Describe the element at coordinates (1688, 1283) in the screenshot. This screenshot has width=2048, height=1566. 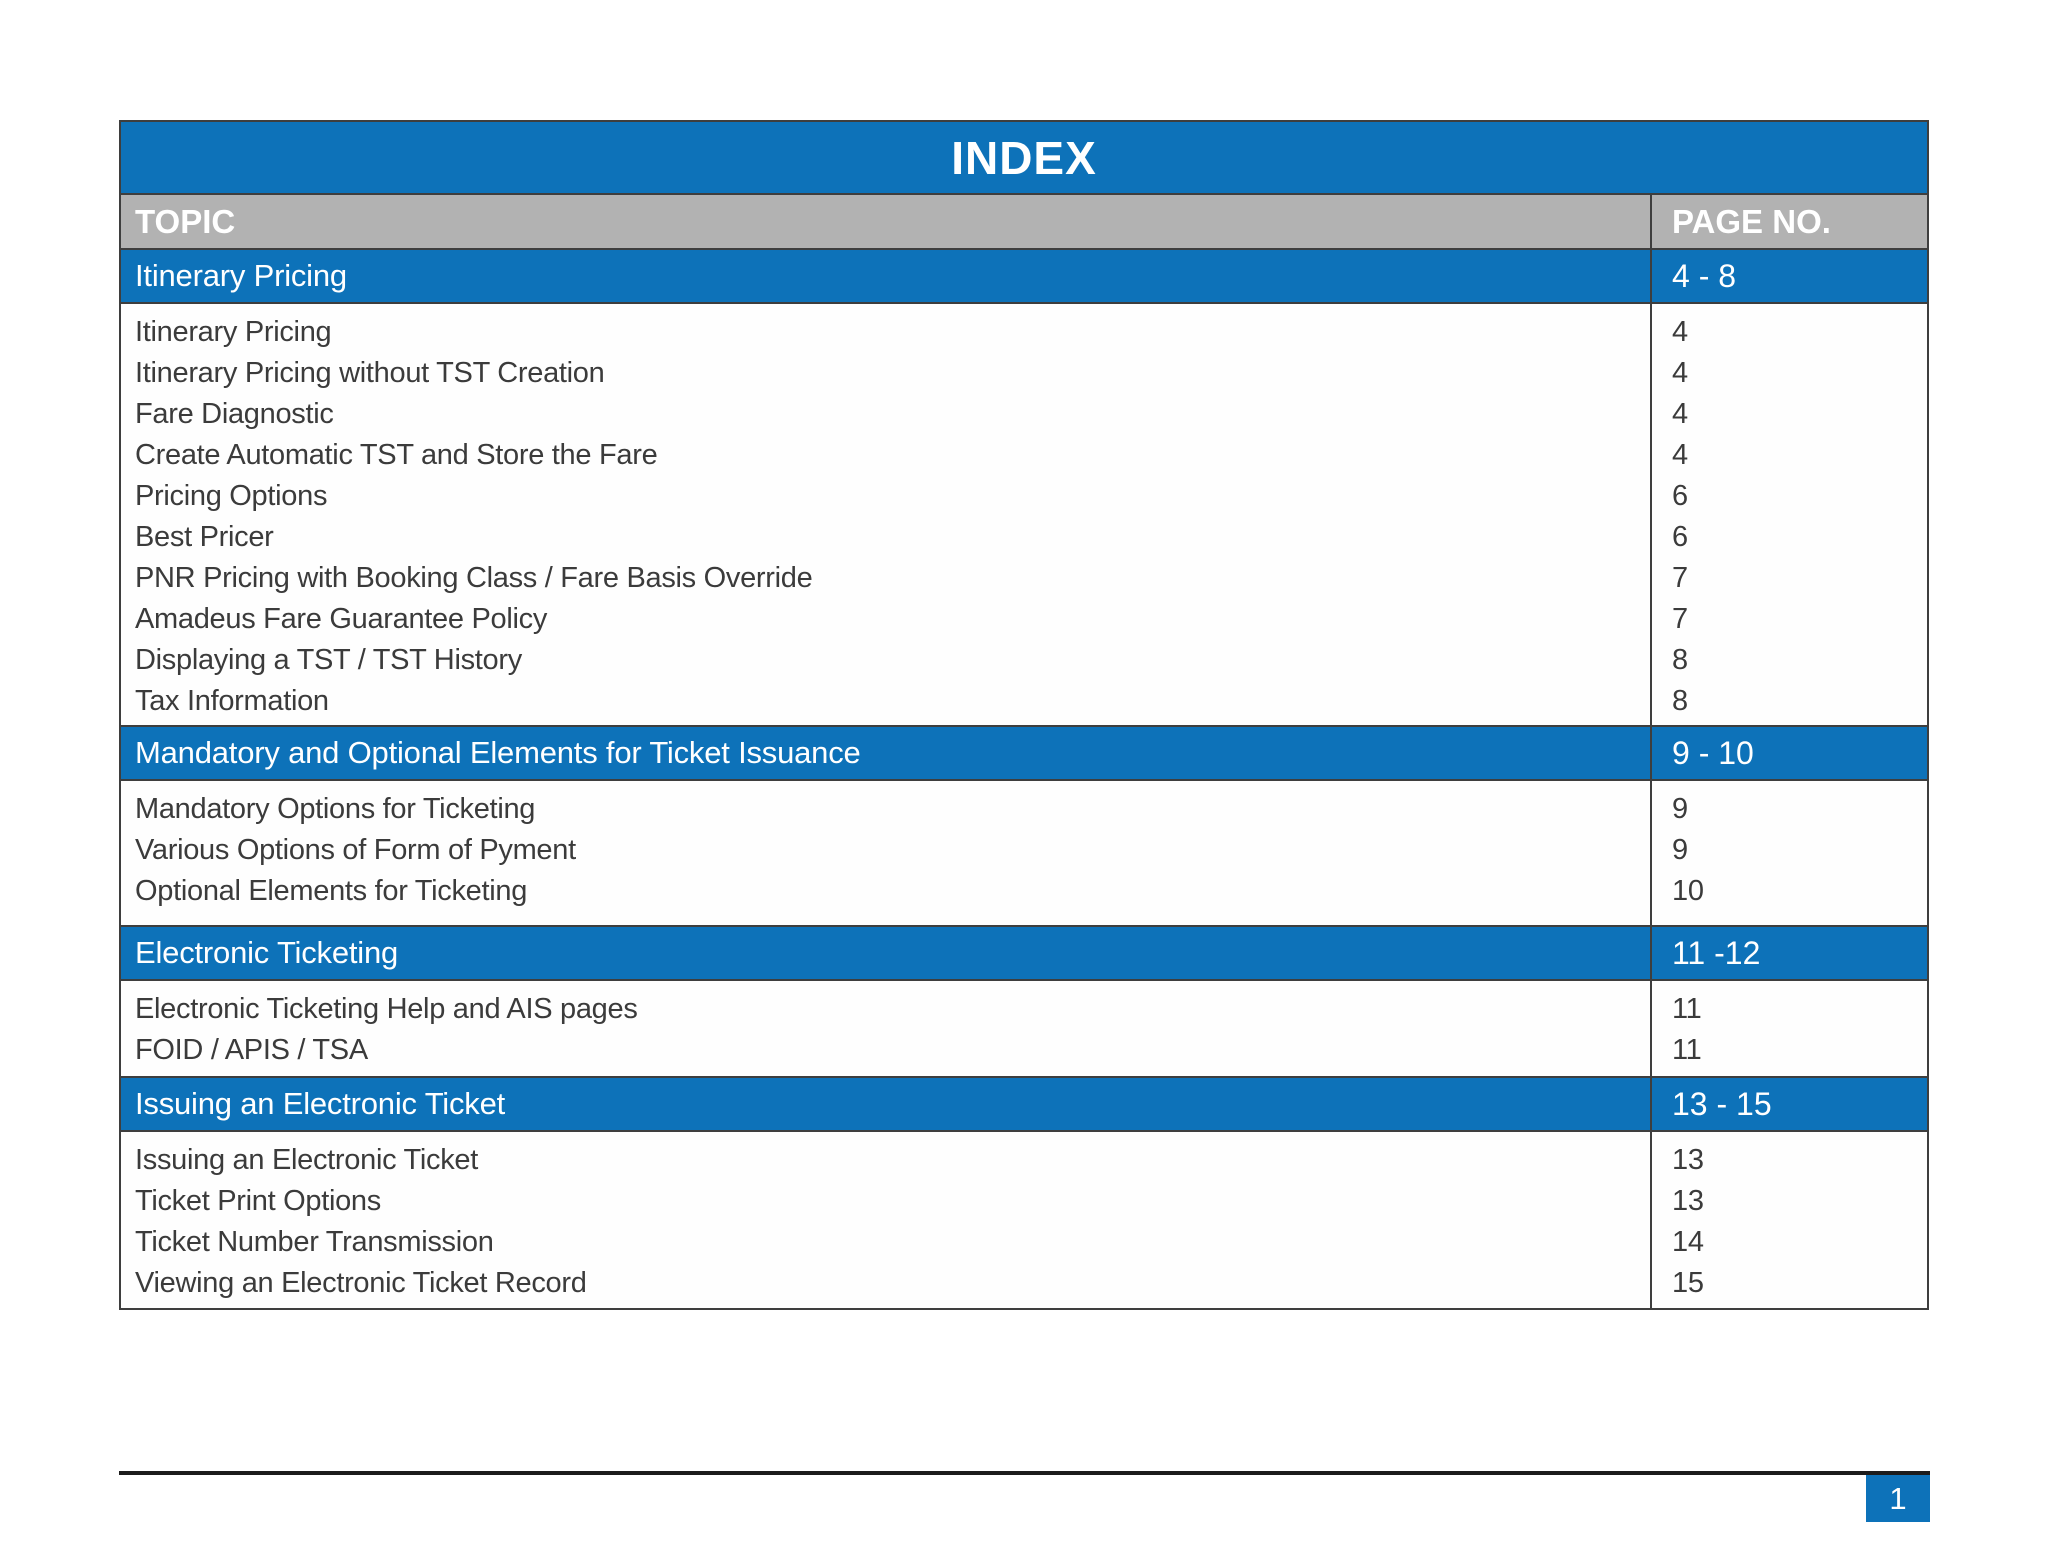
I see `page-item: 15` at that location.